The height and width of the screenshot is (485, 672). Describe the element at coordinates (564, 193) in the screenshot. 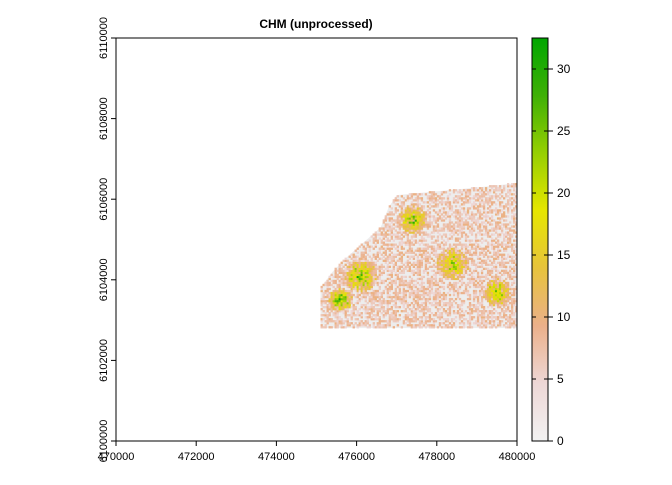

I see `legend-tick-label: 20` at that location.